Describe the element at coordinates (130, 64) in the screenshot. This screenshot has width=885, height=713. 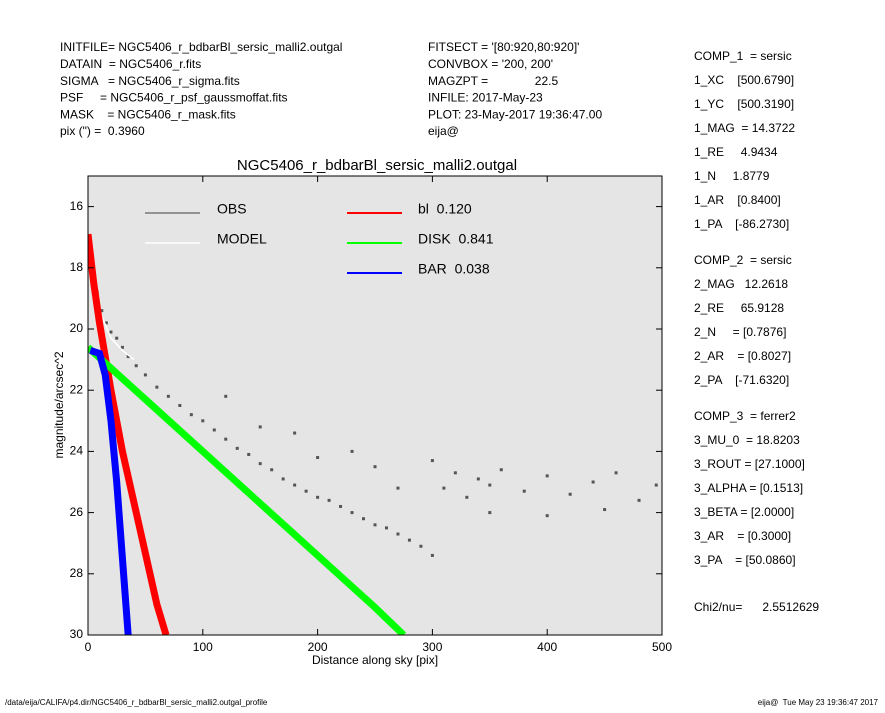
I see `header-line: DATAIN = NGC5406_r.fits` at that location.